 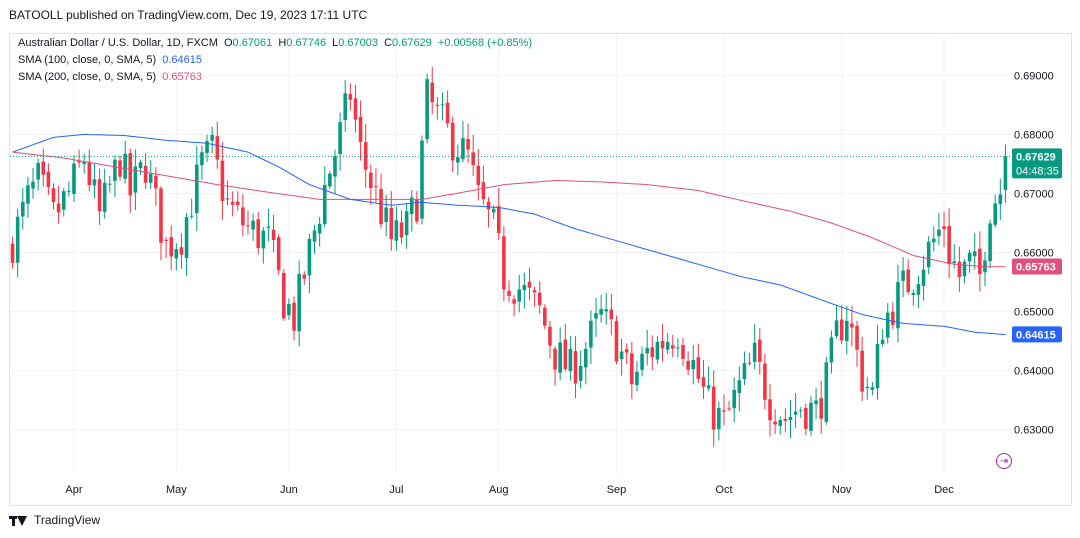 What do you see at coordinates (944, 490) in the screenshot?
I see `x-tick-label: Dec` at bounding box center [944, 490].